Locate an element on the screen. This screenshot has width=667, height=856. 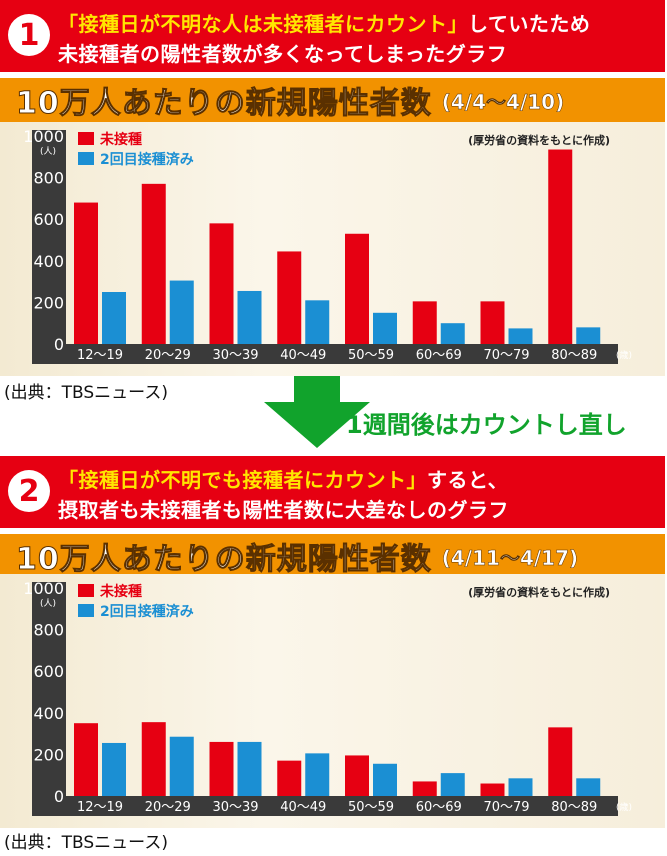
chart-title-bar: 10万人あたりの新規陽性者数 (4/11～4/17) is located at coordinates (332, 556).